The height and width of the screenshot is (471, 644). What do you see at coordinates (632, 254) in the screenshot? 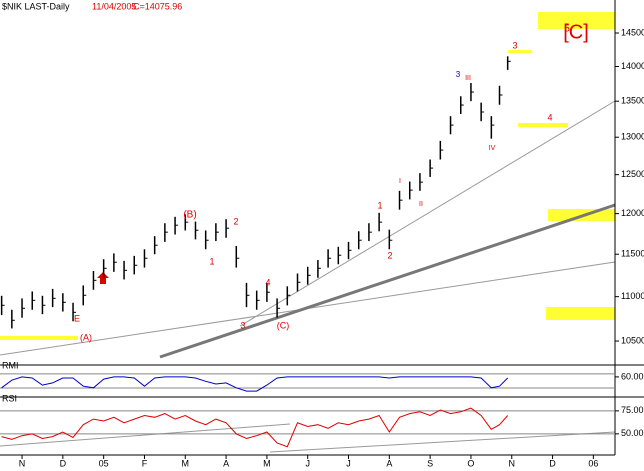
I see `y-tick-label: 11500` at bounding box center [632, 254].